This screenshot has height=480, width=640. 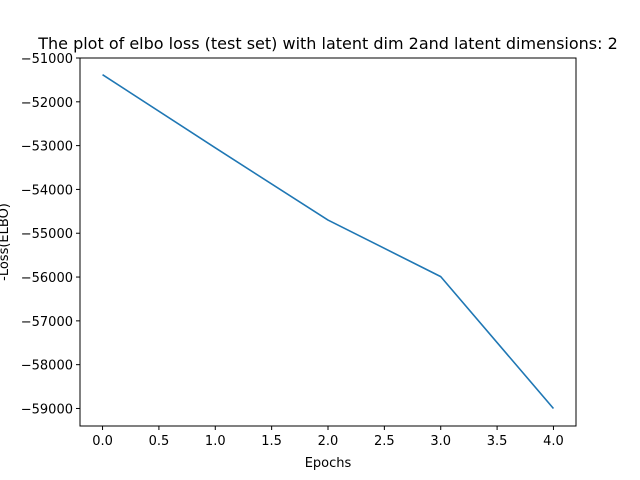 I want to click on y-tick-label: −59000, so click(x=47, y=409).